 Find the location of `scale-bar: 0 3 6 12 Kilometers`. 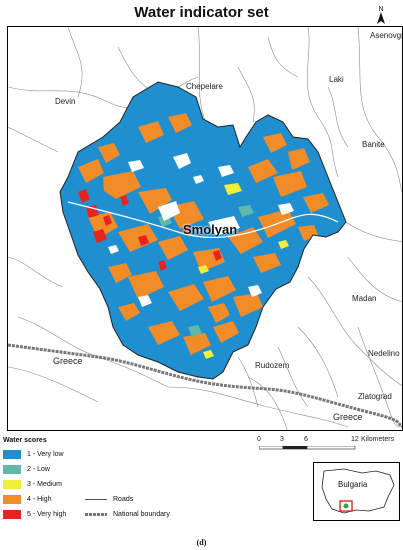

scale-bar: 0 3 6 12 Kilometers is located at coordinates (327, 448).